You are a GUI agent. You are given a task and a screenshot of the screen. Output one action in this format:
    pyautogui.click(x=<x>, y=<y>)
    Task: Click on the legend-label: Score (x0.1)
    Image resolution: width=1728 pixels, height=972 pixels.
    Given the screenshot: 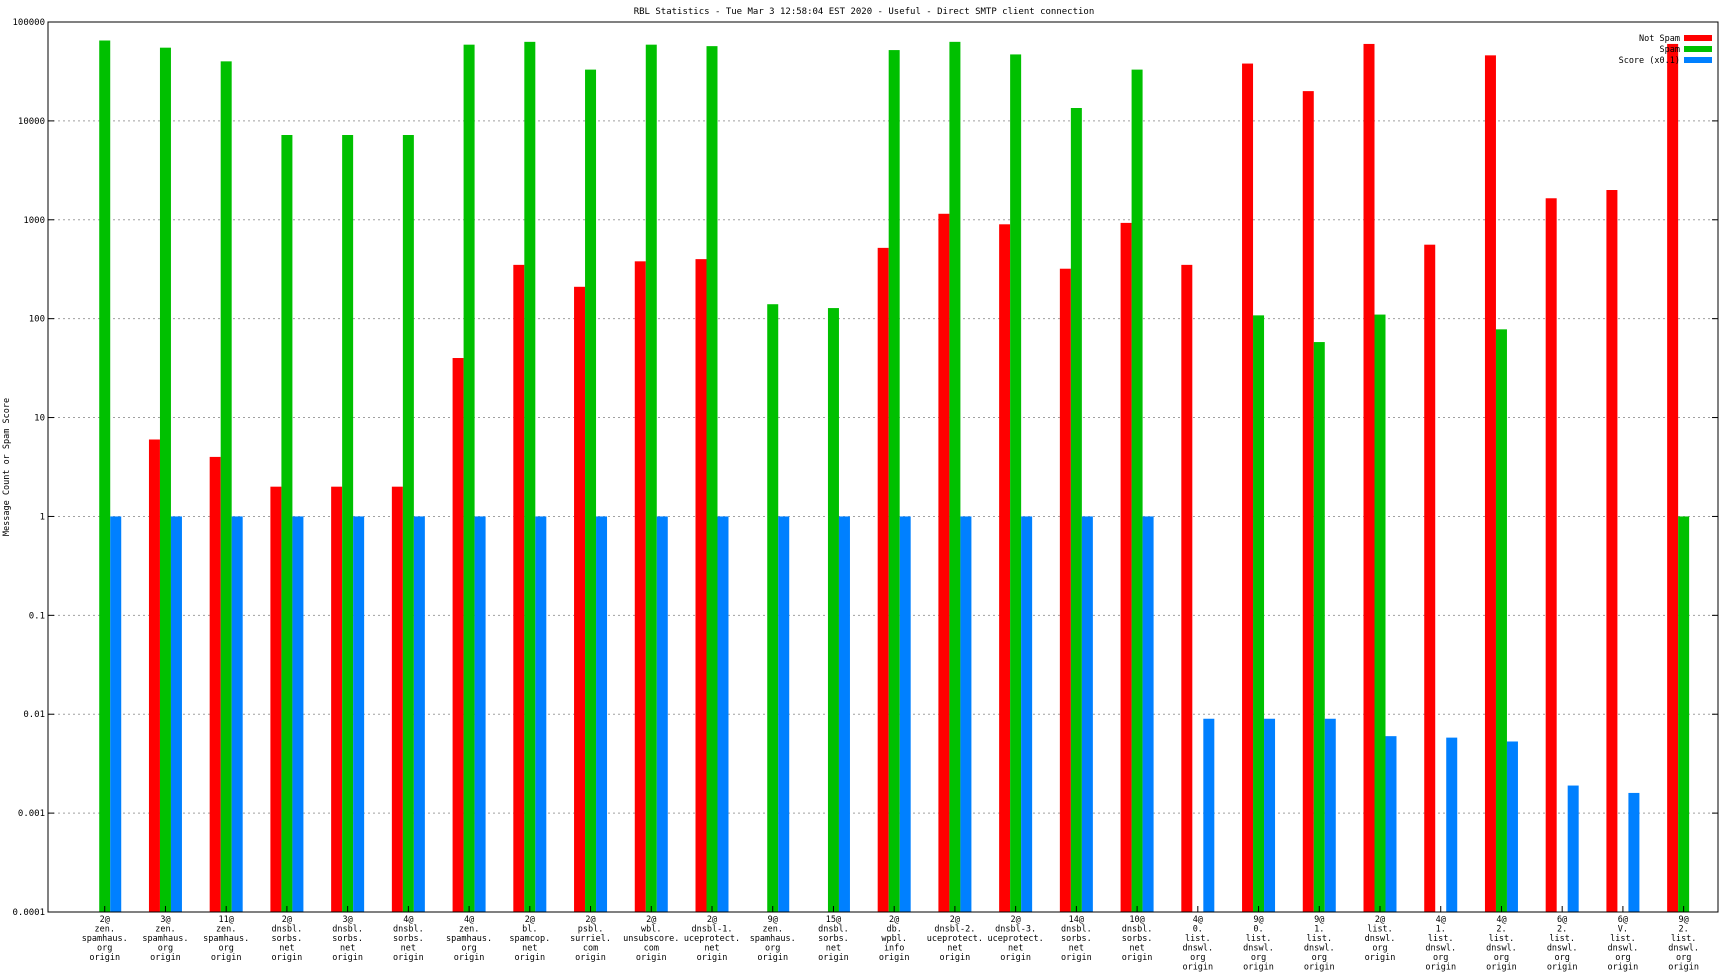 What is the action you would take?
    pyautogui.click(x=1649, y=61)
    